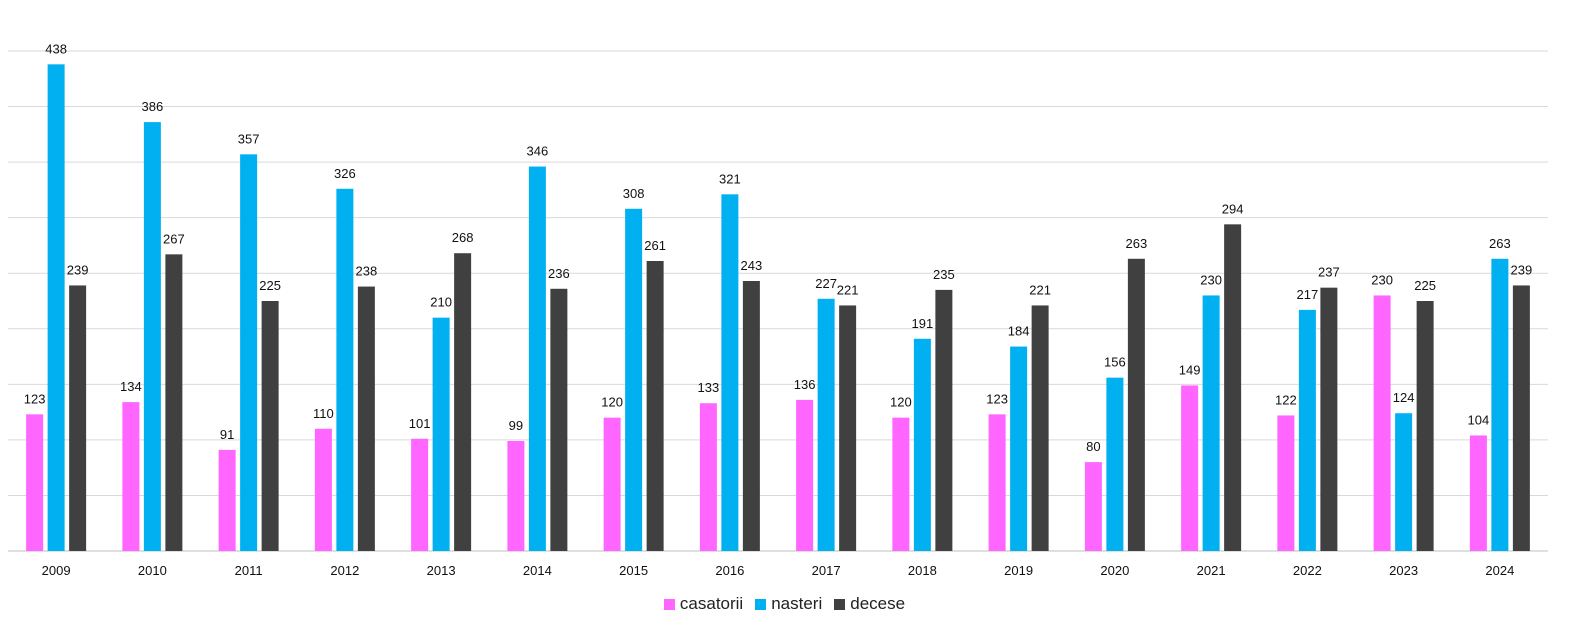 The width and height of the screenshot is (1569, 634). I want to click on legend-label-casatorii: casatorii, so click(711, 603).